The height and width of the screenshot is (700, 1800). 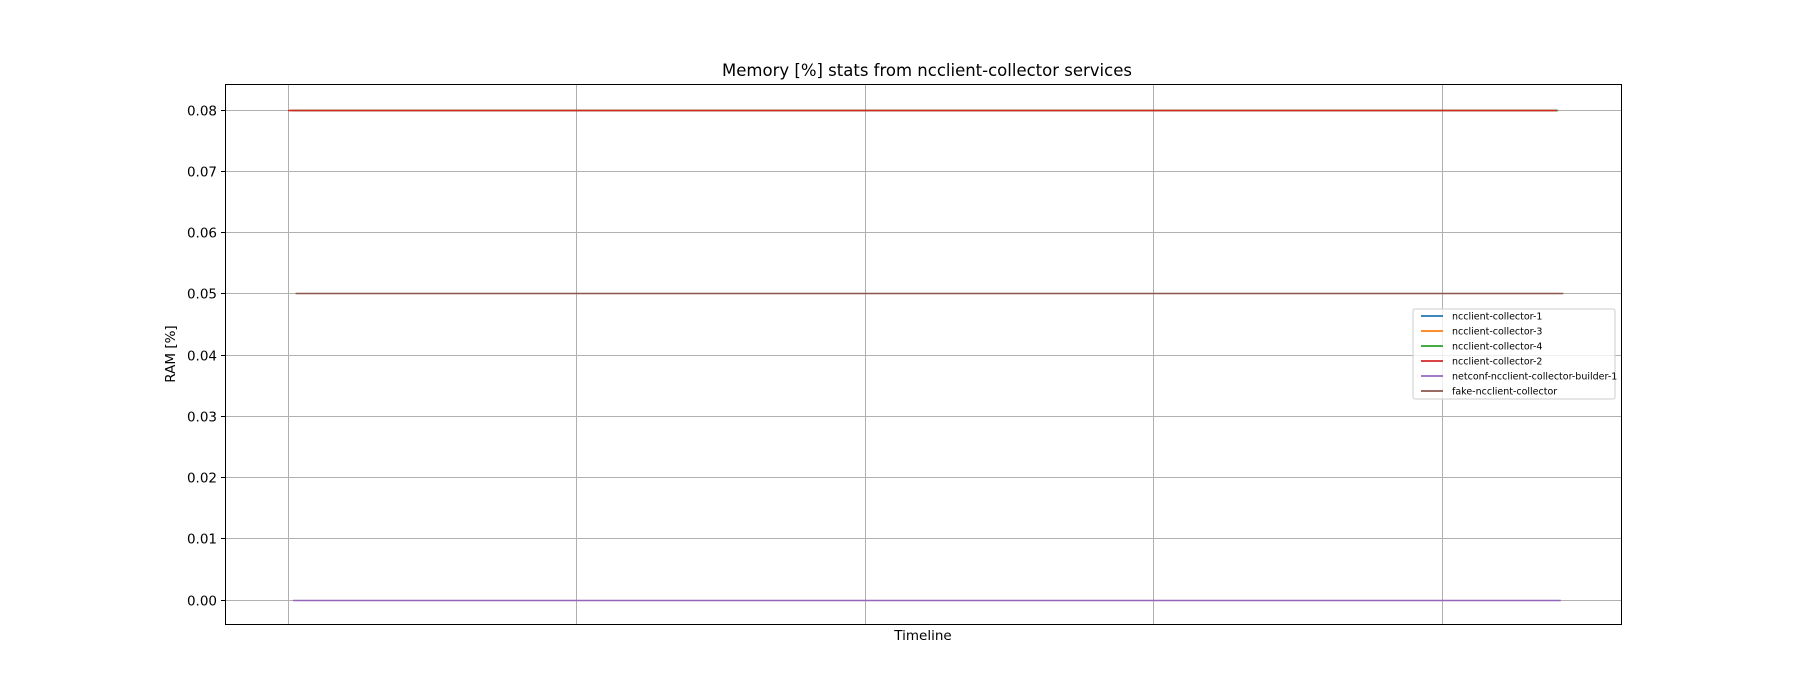 What do you see at coordinates (202, 357) in the screenshot?
I see `y-tick-label: 0.04` at bounding box center [202, 357].